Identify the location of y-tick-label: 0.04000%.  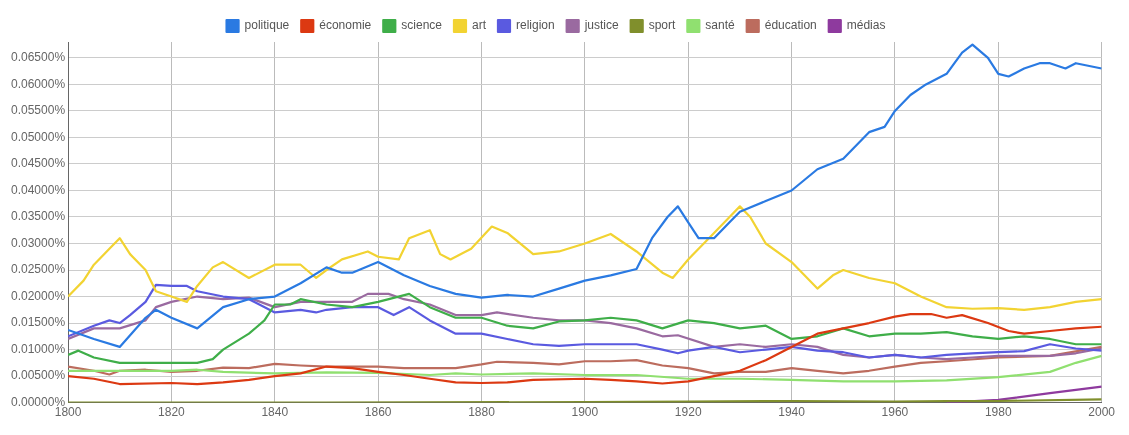
(38, 189).